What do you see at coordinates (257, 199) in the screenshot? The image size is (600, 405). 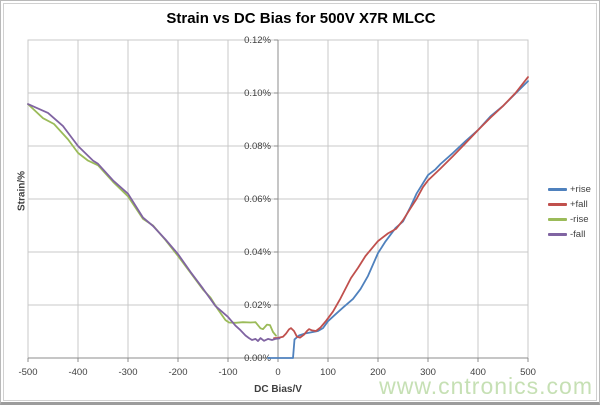 I see `y-tick-label: 0.06%` at bounding box center [257, 199].